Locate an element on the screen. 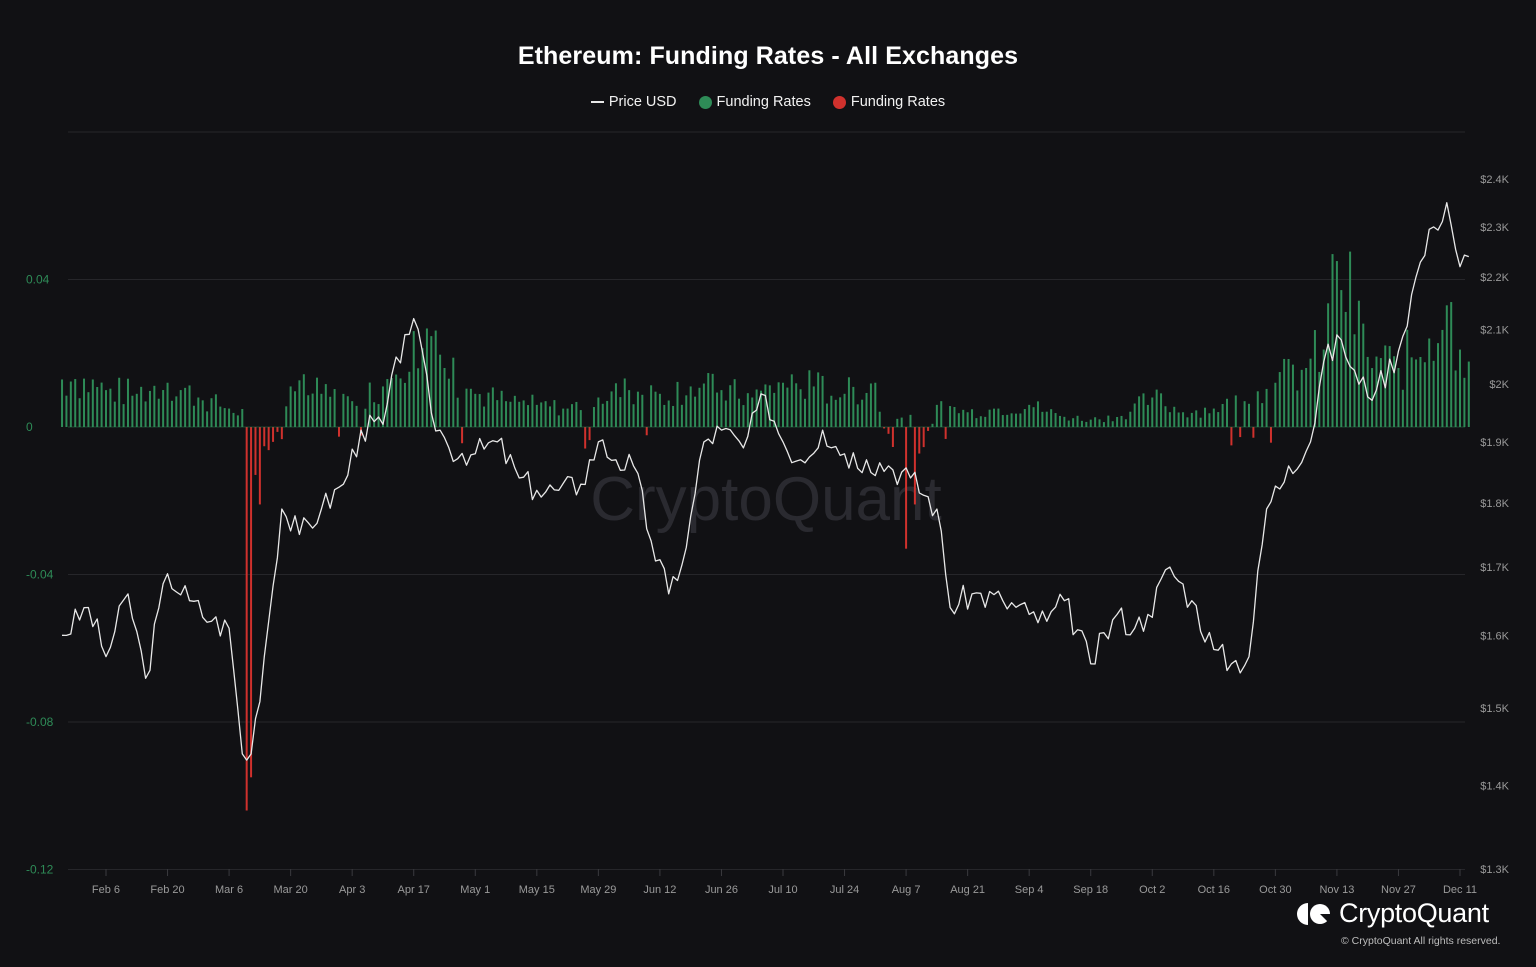 This screenshot has height=967, width=1536. svg-text: -0.04 is located at coordinates (40, 575).